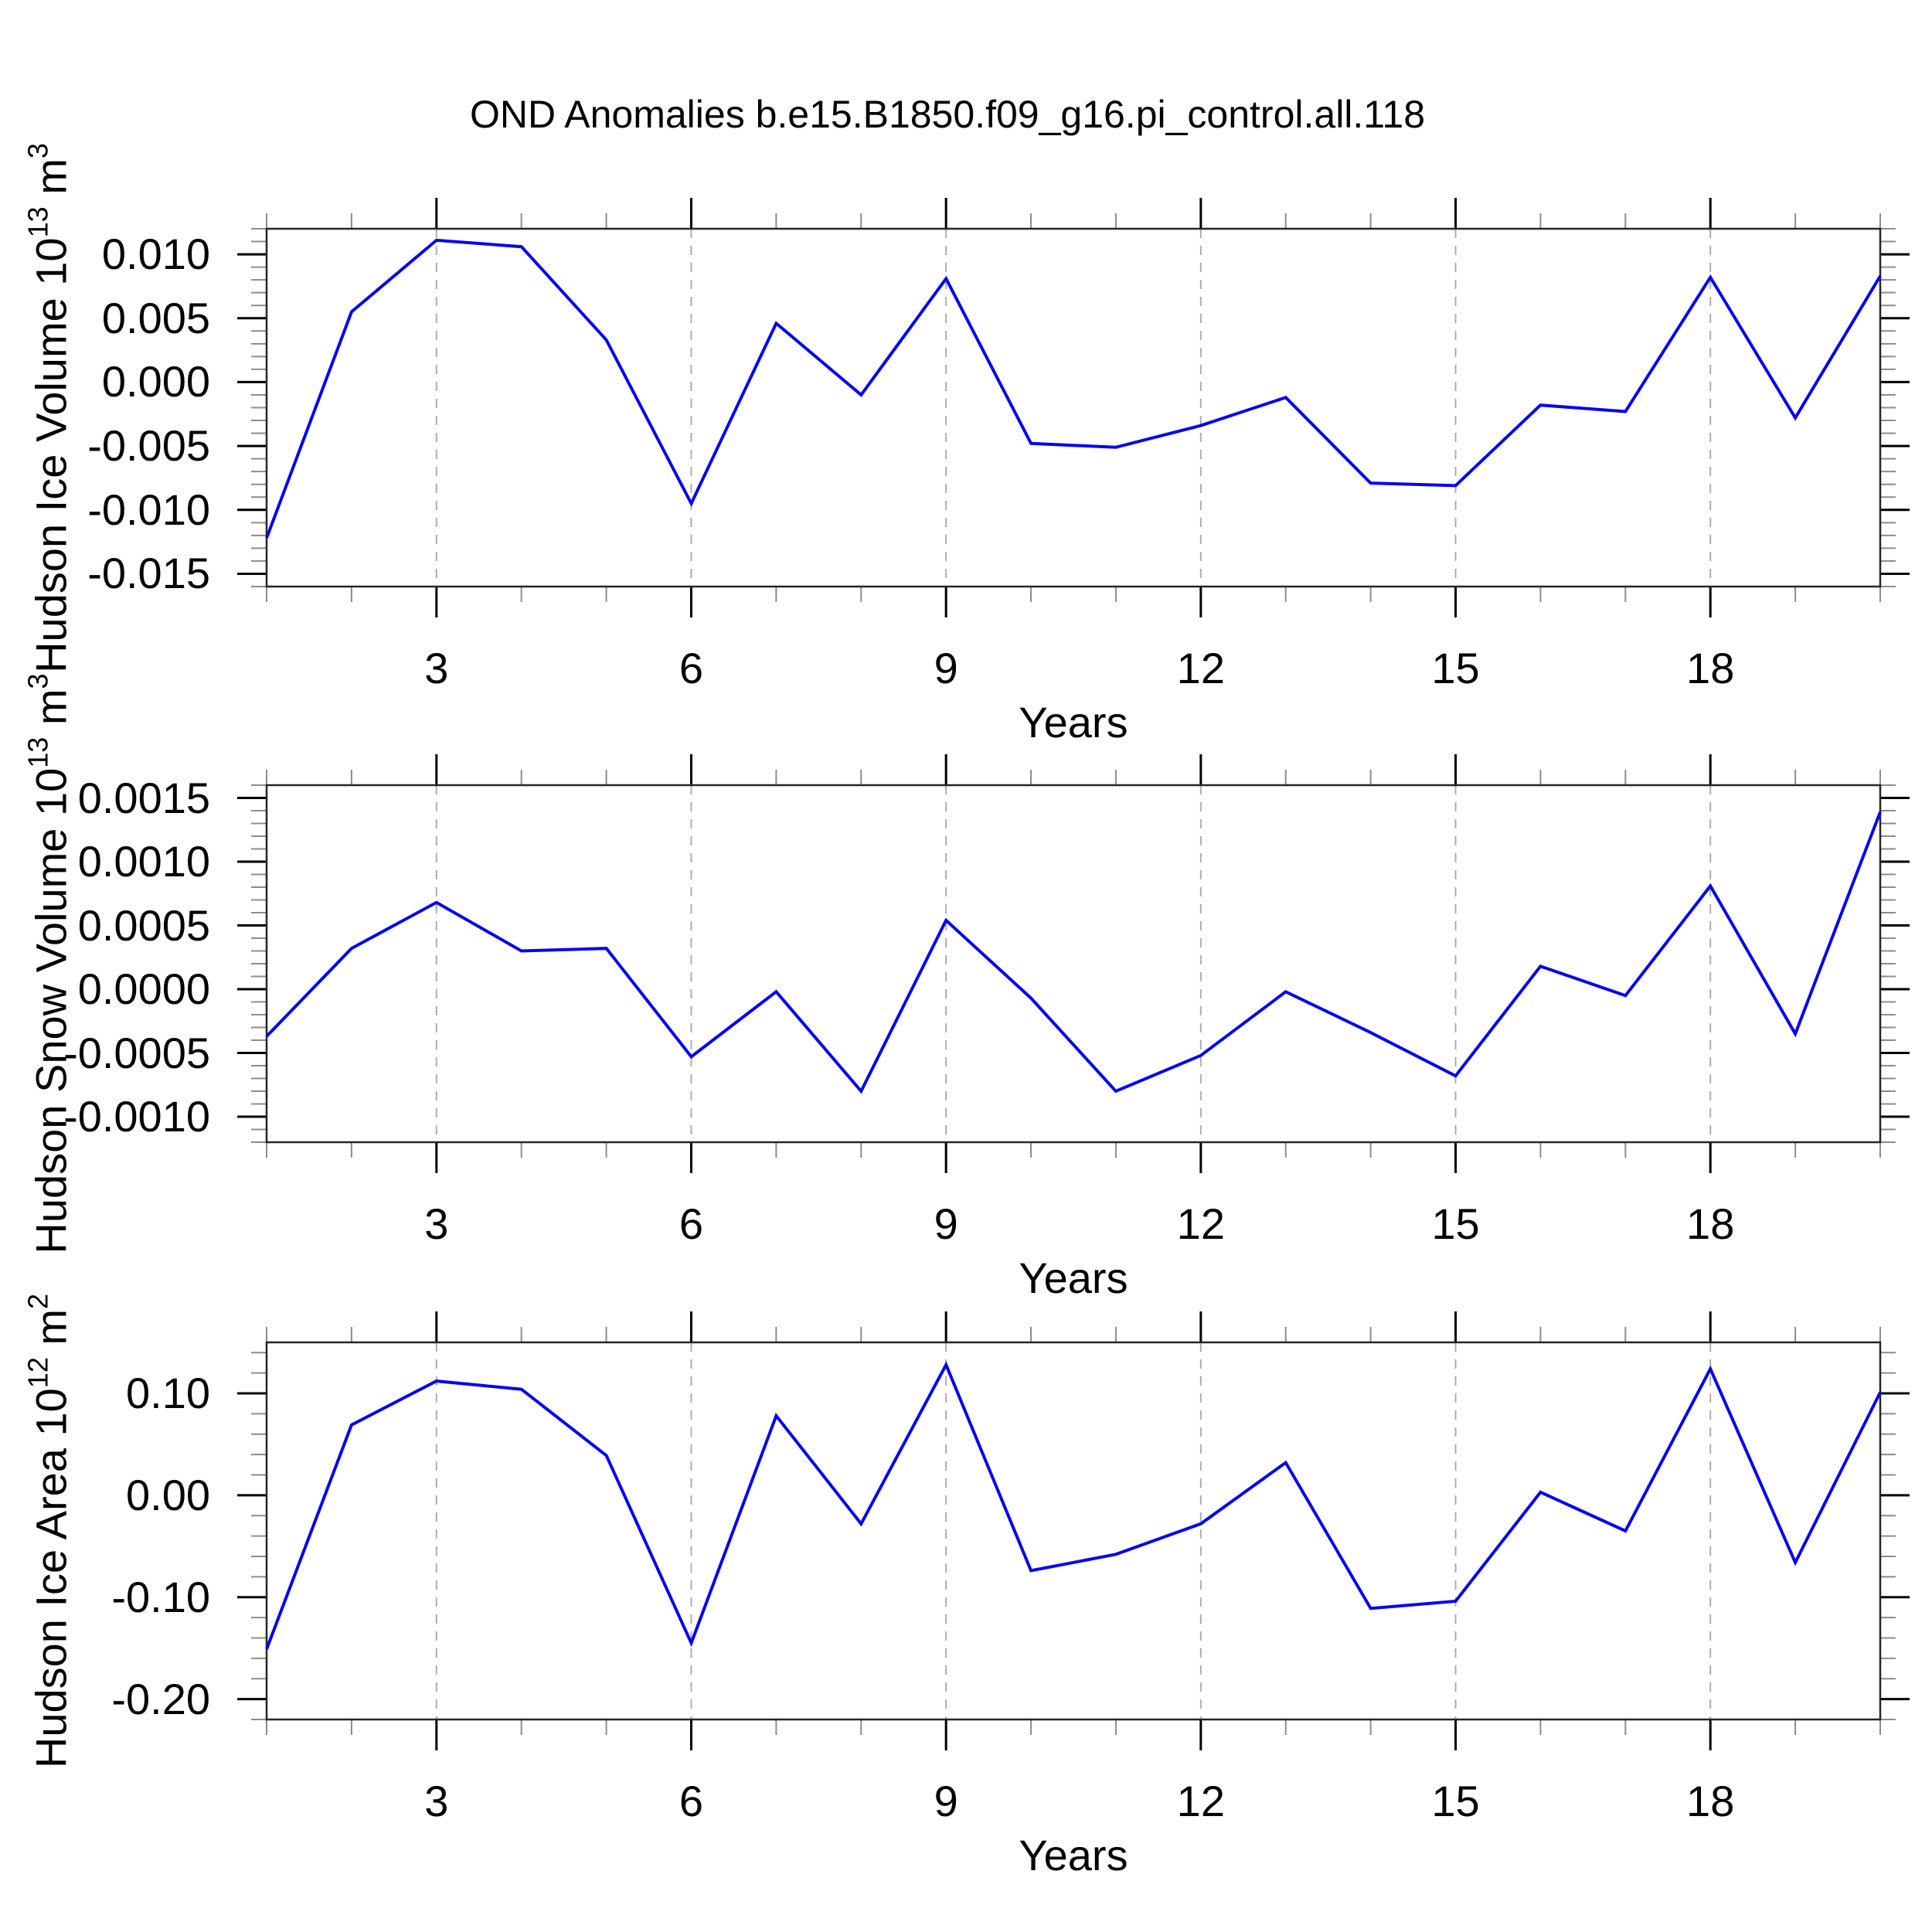 The width and height of the screenshot is (1932, 1932). Describe the element at coordinates (1073, 388) in the screenshot. I see `data-line-hudson-ice-volume` at that location.